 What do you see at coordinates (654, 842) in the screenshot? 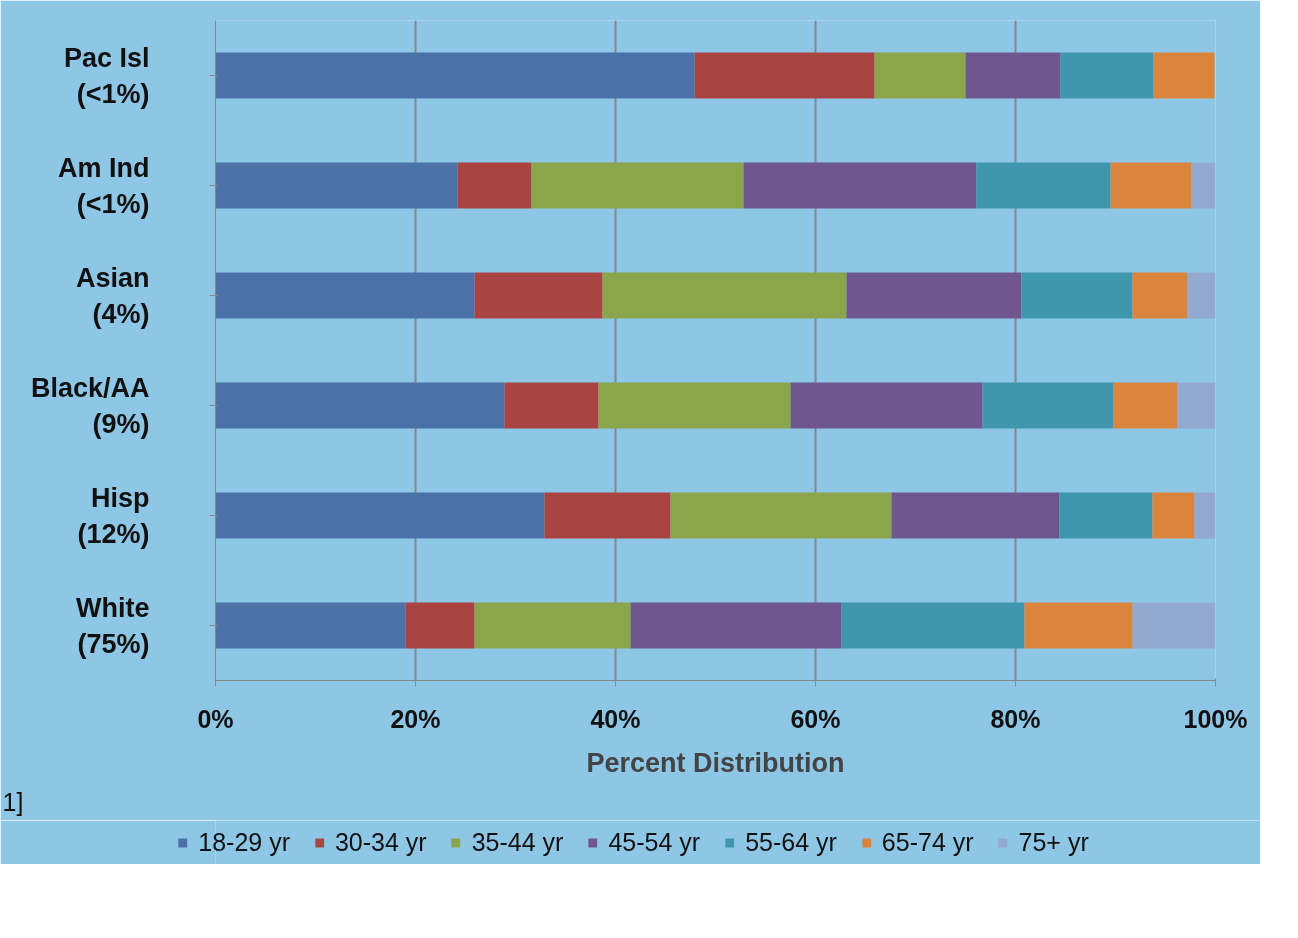
I see `legend-label: 45-54 yr` at bounding box center [654, 842].